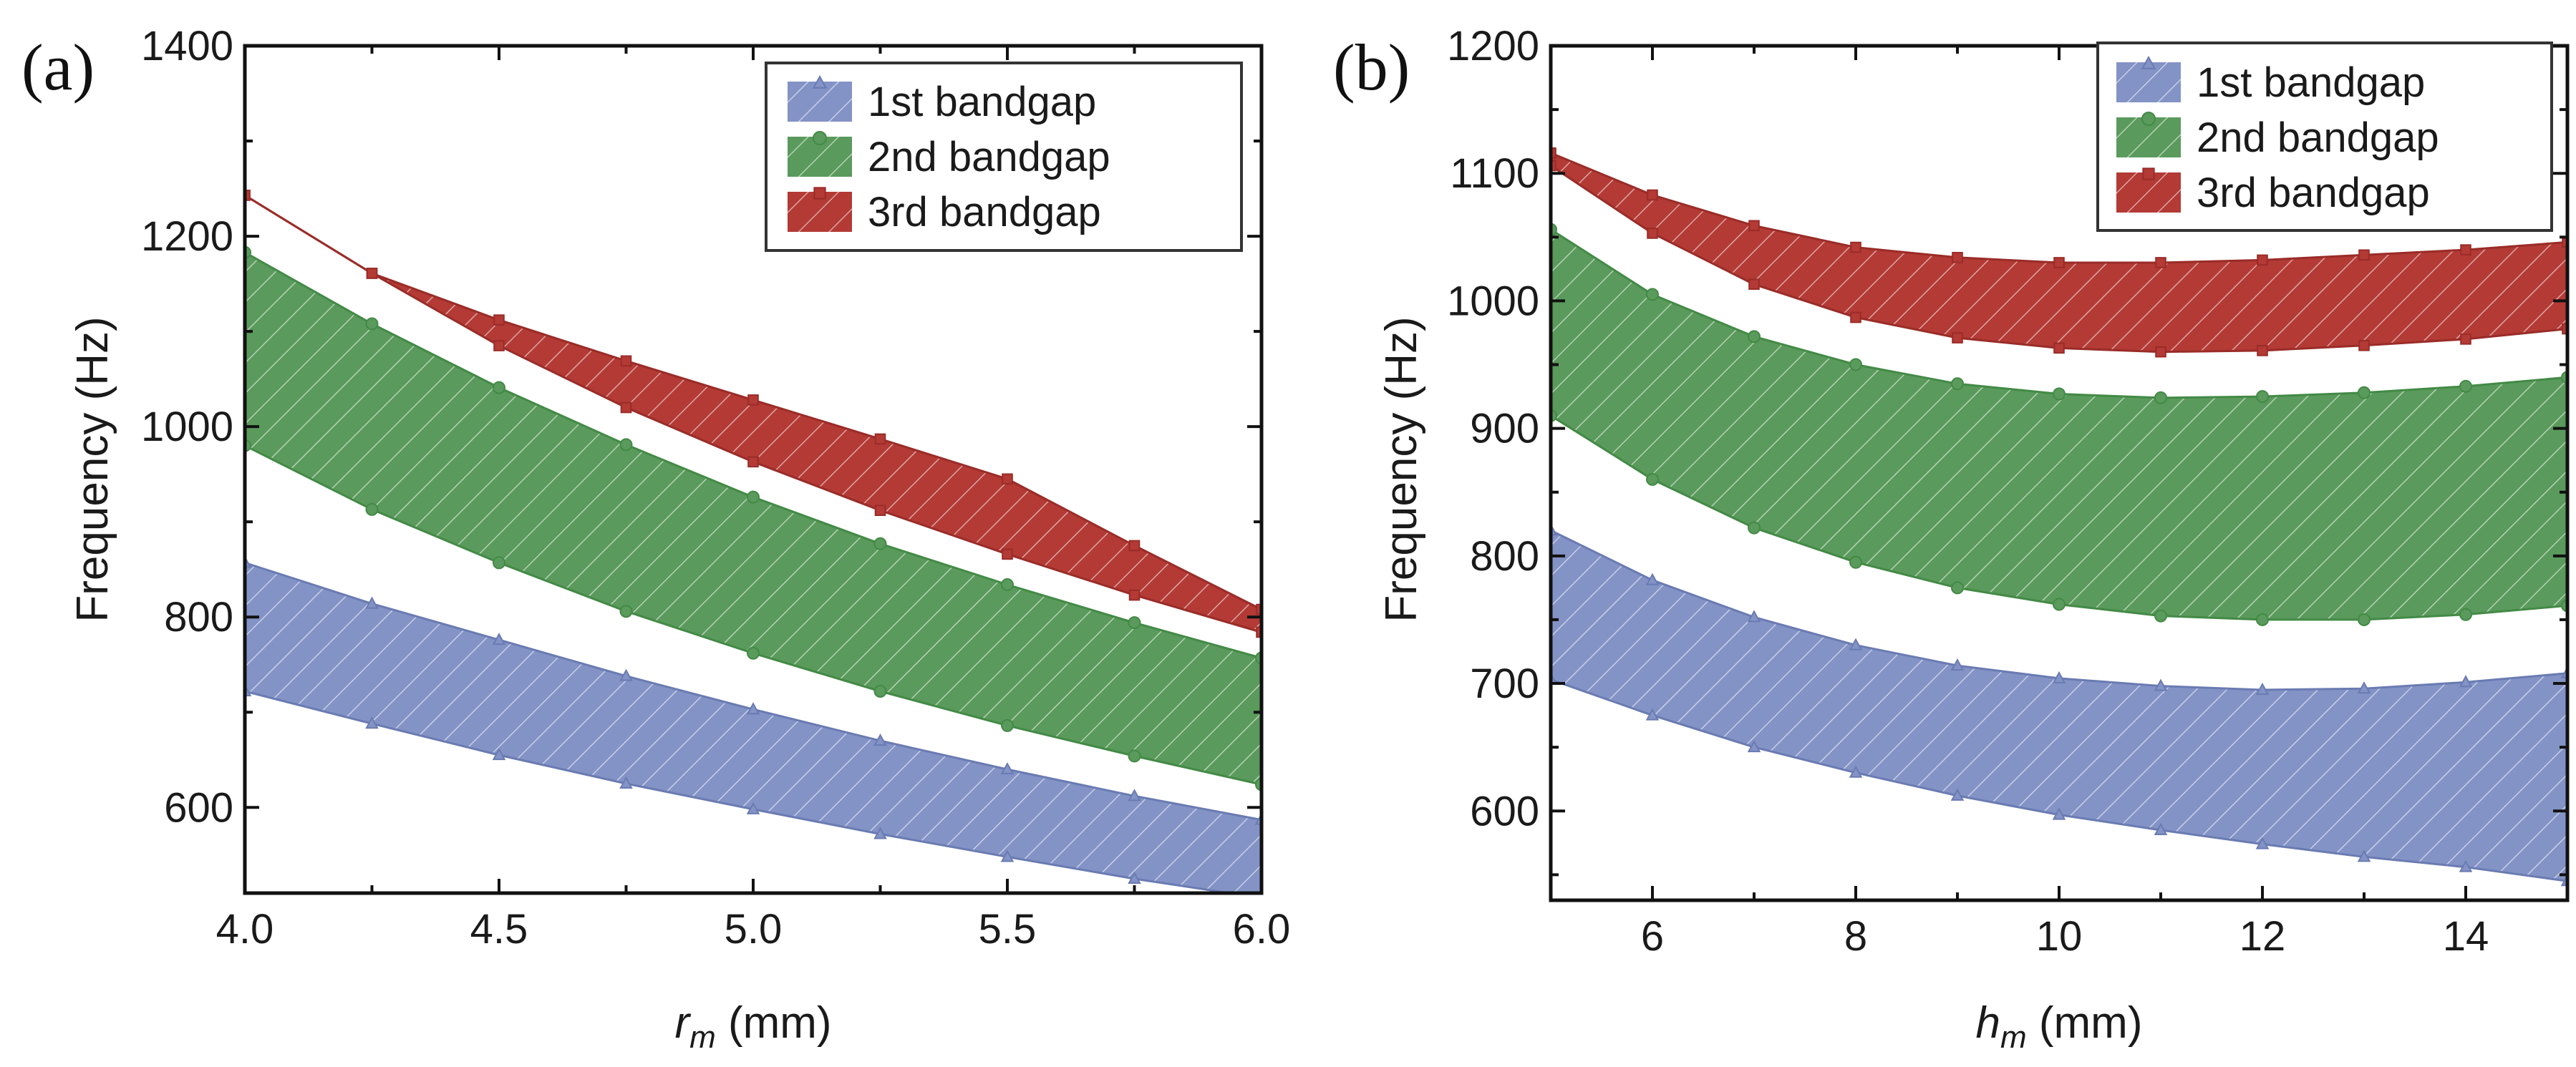  What do you see at coordinates (1495, 173) in the screenshot?
I see `y-tick-label: 1100` at bounding box center [1495, 173].